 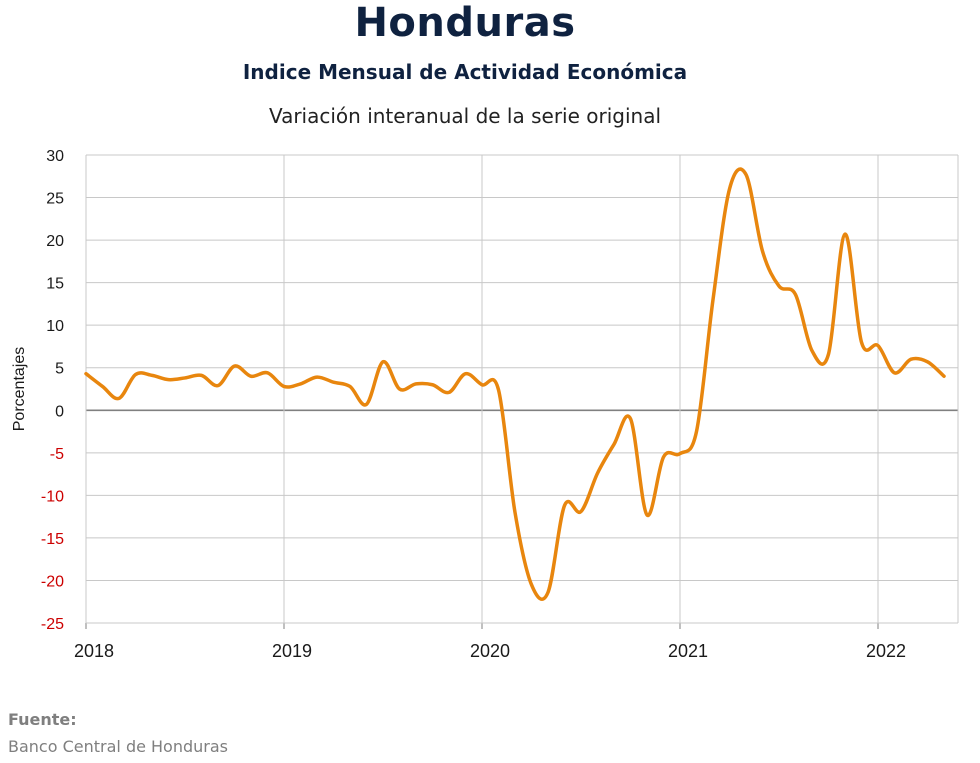 What do you see at coordinates (886, 651) in the screenshot?
I see `x-tick-label: 2022` at bounding box center [886, 651].